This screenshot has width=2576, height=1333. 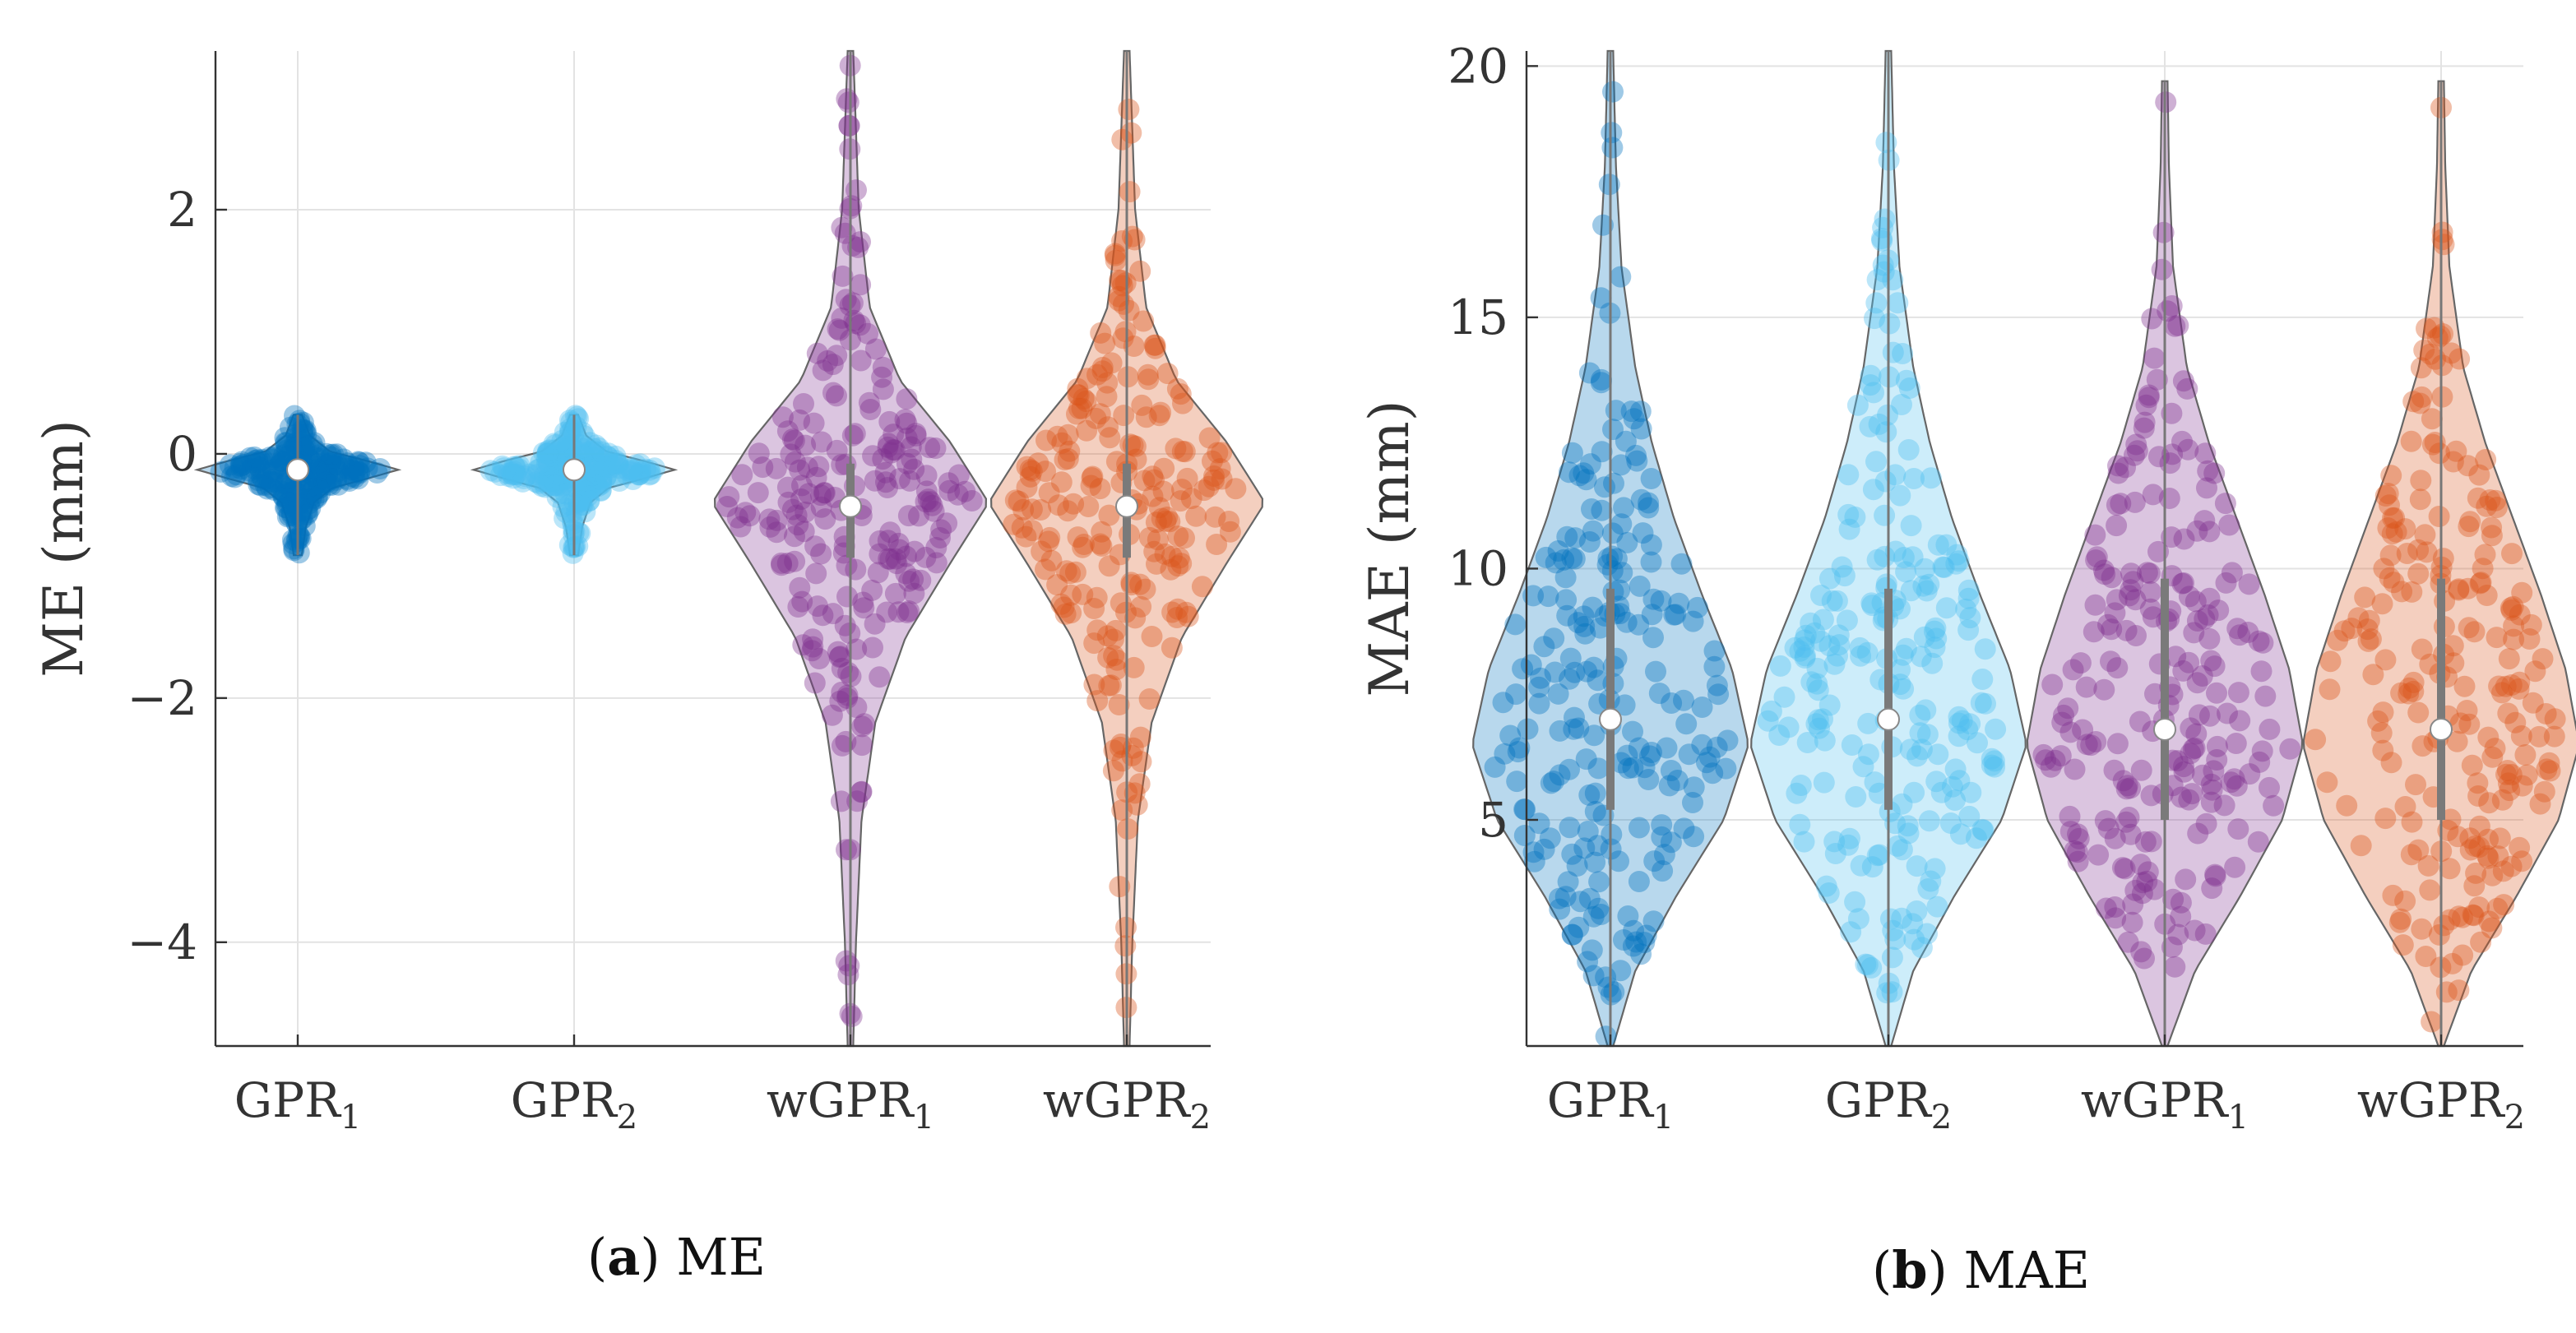 What do you see at coordinates (1478, 568) in the screenshot?
I see `y-tick-label: 10` at bounding box center [1478, 568].